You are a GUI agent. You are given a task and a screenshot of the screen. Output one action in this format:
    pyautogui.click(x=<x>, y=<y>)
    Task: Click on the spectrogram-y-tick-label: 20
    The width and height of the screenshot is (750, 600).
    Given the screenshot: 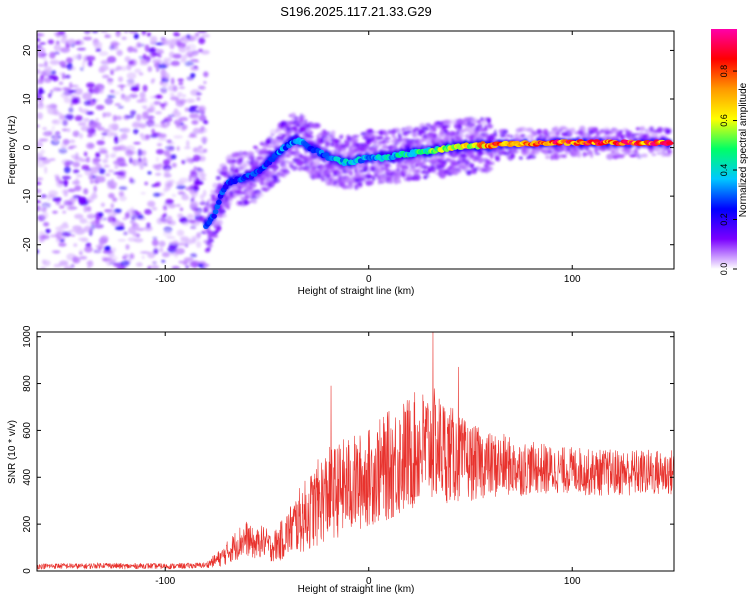 What is the action you would take?
    pyautogui.click(x=27, y=50)
    